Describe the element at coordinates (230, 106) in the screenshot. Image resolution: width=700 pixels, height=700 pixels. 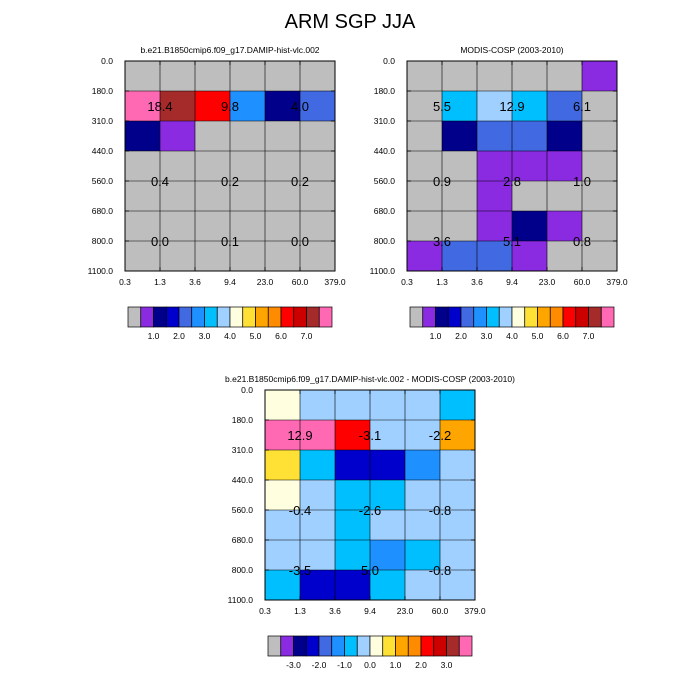
I see `data-label: 9.8` at that location.